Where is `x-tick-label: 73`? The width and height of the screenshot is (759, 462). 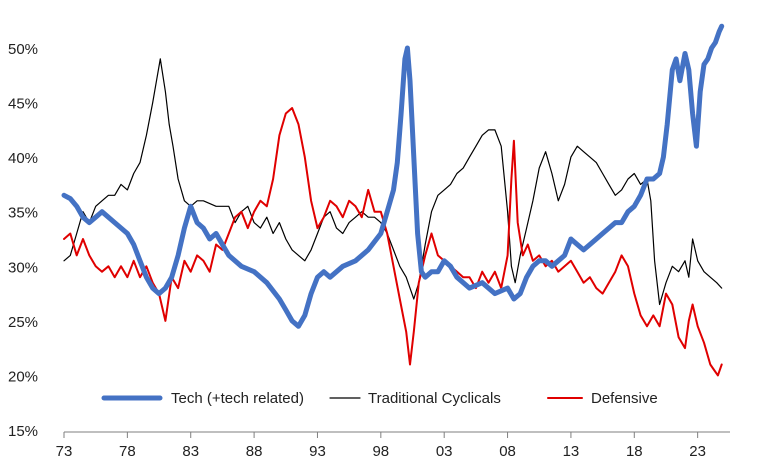
x-tick-label: 73 is located at coordinates (64, 451).